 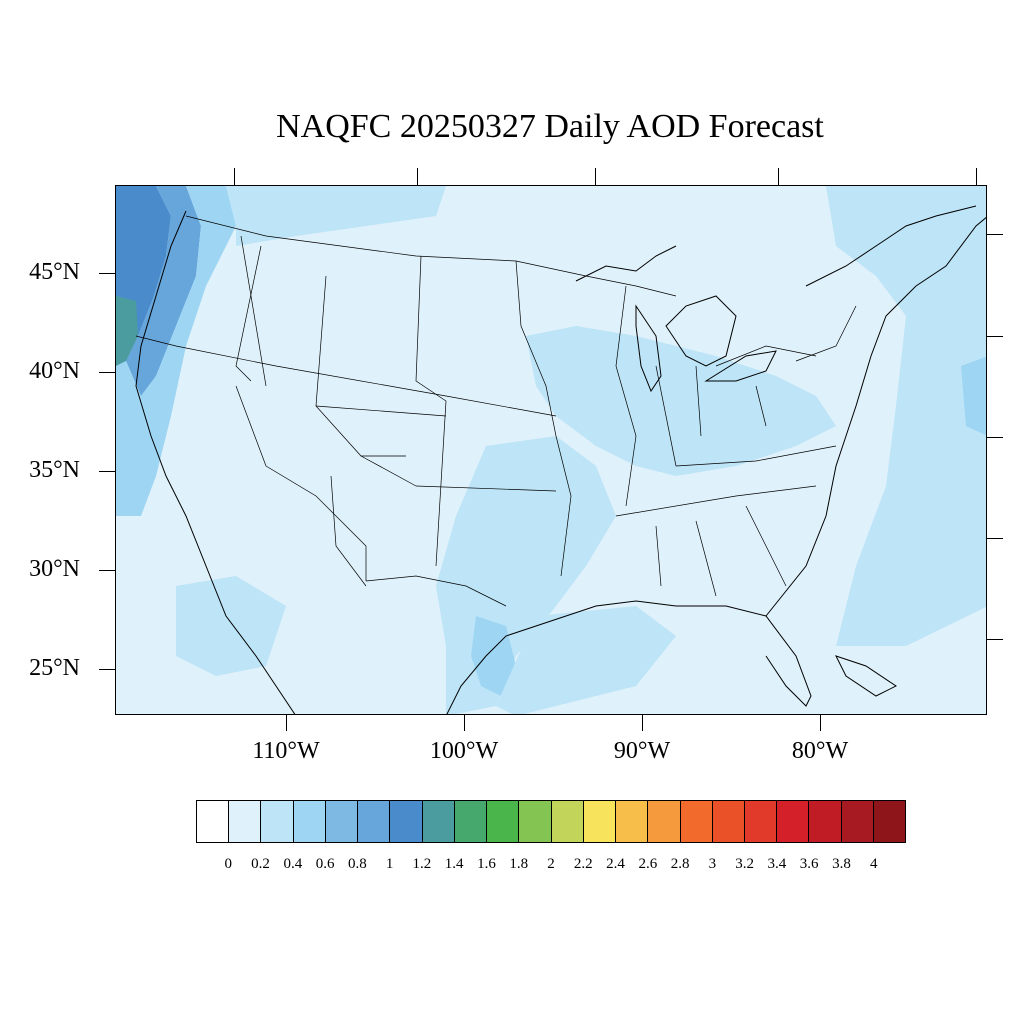 What do you see at coordinates (744, 864) in the screenshot?
I see `legend-label: 3.2` at bounding box center [744, 864].